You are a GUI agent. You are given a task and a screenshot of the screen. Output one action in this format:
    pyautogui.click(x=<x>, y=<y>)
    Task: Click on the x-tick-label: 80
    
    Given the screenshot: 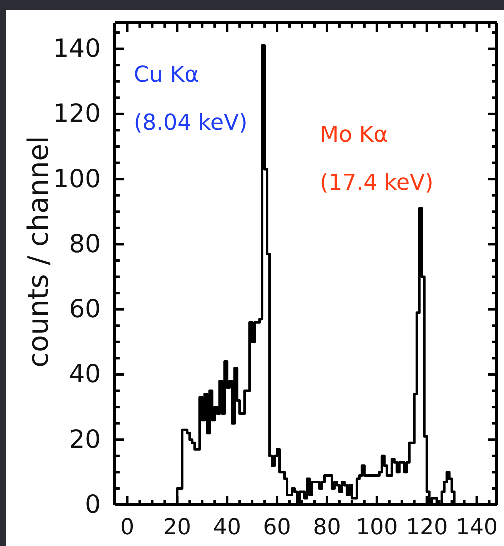 What is the action you would take?
    pyautogui.click(x=327, y=528)
    